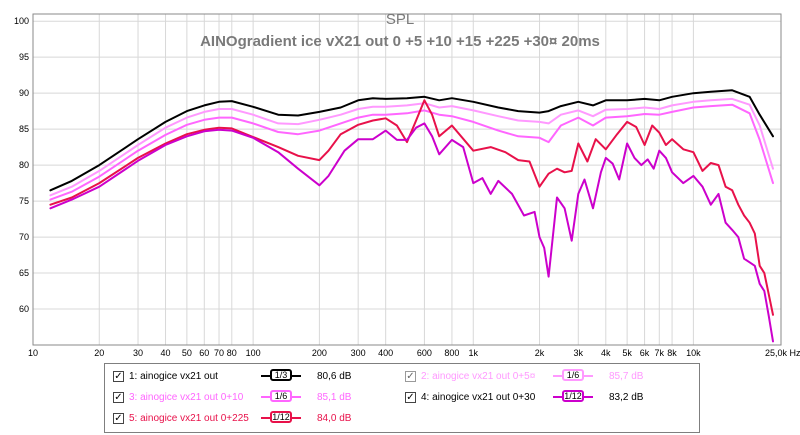  I want to click on legend-line-swatch-1: 1/3, so click(281, 376).